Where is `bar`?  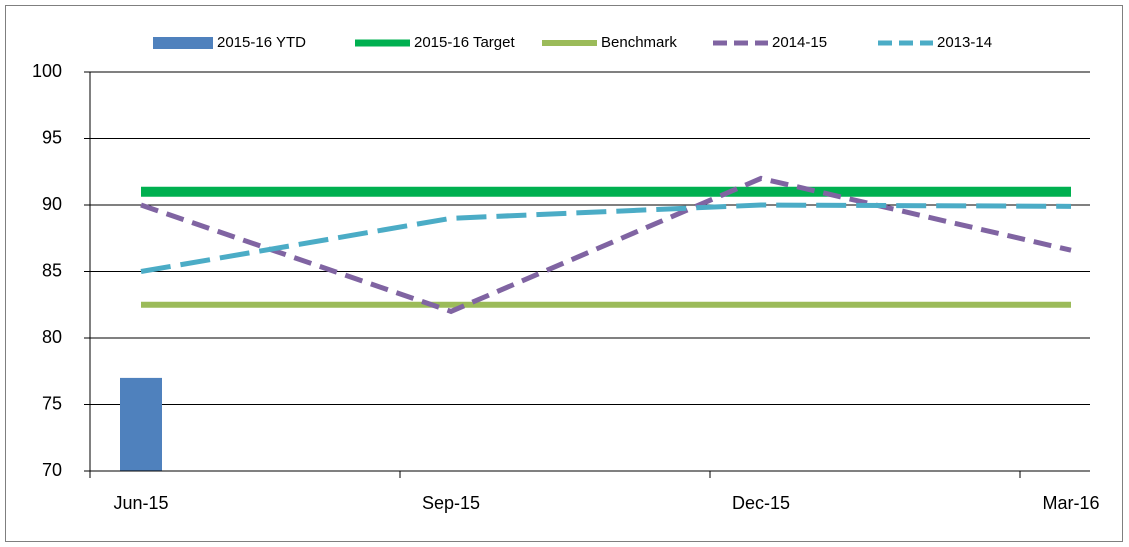 bar is located at coordinates (141, 424).